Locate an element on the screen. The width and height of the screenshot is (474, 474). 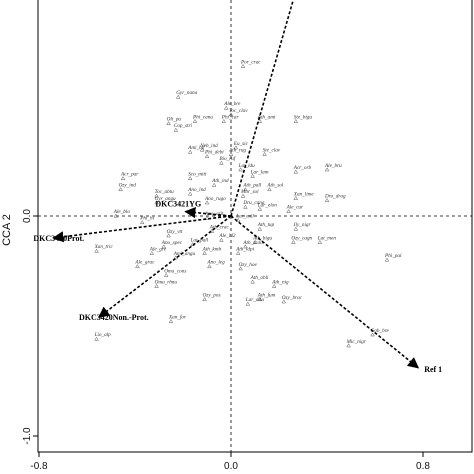
species-label-bio-ruf: Bio_ruf is located at coordinates (227, 158).